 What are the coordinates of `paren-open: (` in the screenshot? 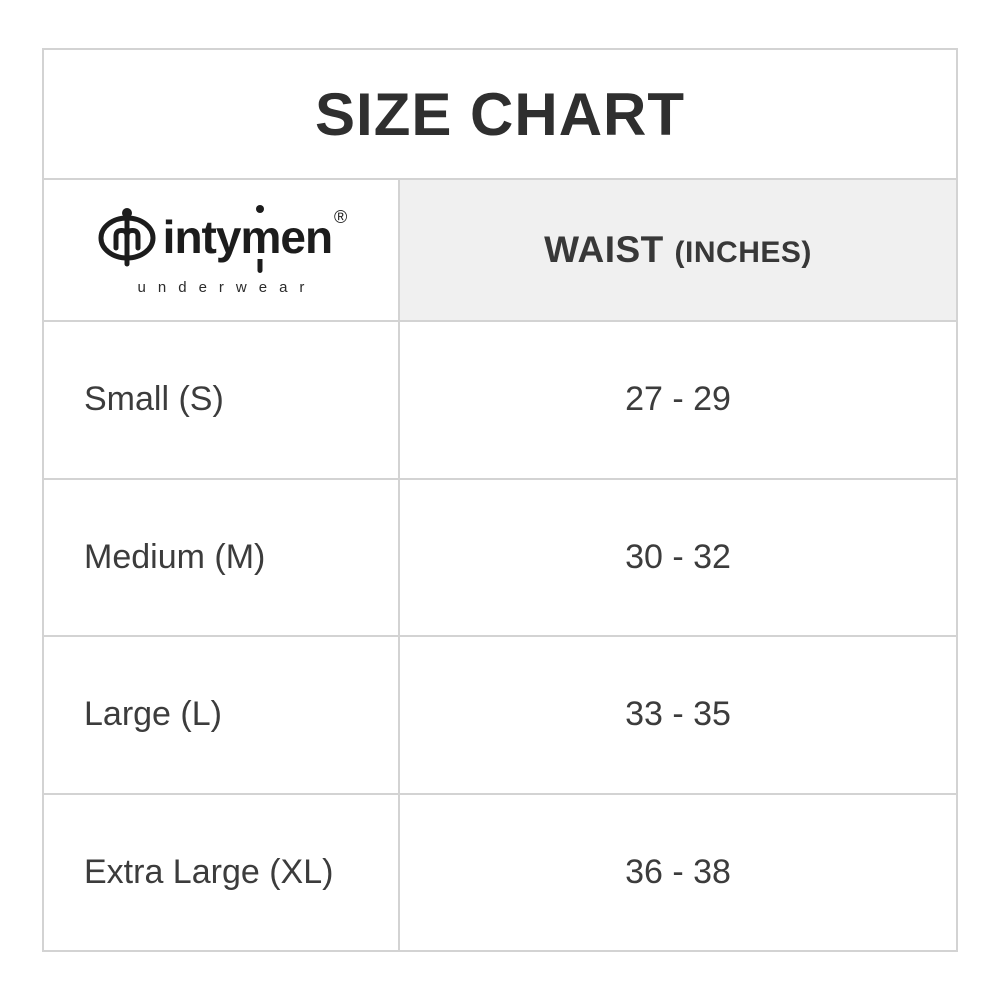 It's located at (680, 252).